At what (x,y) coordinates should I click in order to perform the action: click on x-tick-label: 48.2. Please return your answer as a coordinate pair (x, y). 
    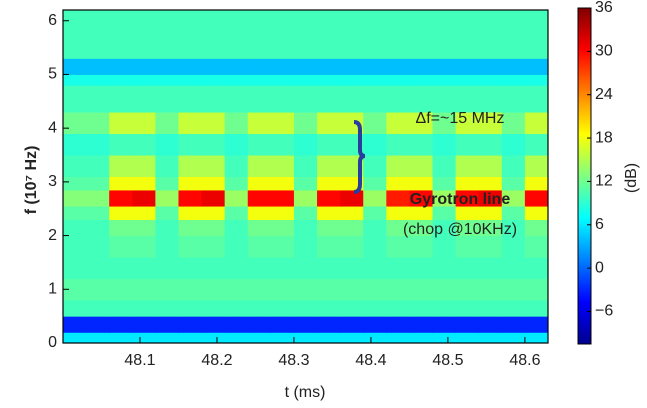
    Looking at the image, I should click on (216, 360).